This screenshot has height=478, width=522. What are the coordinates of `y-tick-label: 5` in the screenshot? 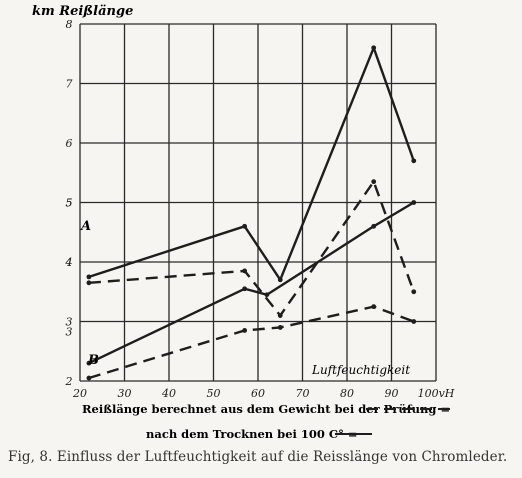 It's located at (69, 203).